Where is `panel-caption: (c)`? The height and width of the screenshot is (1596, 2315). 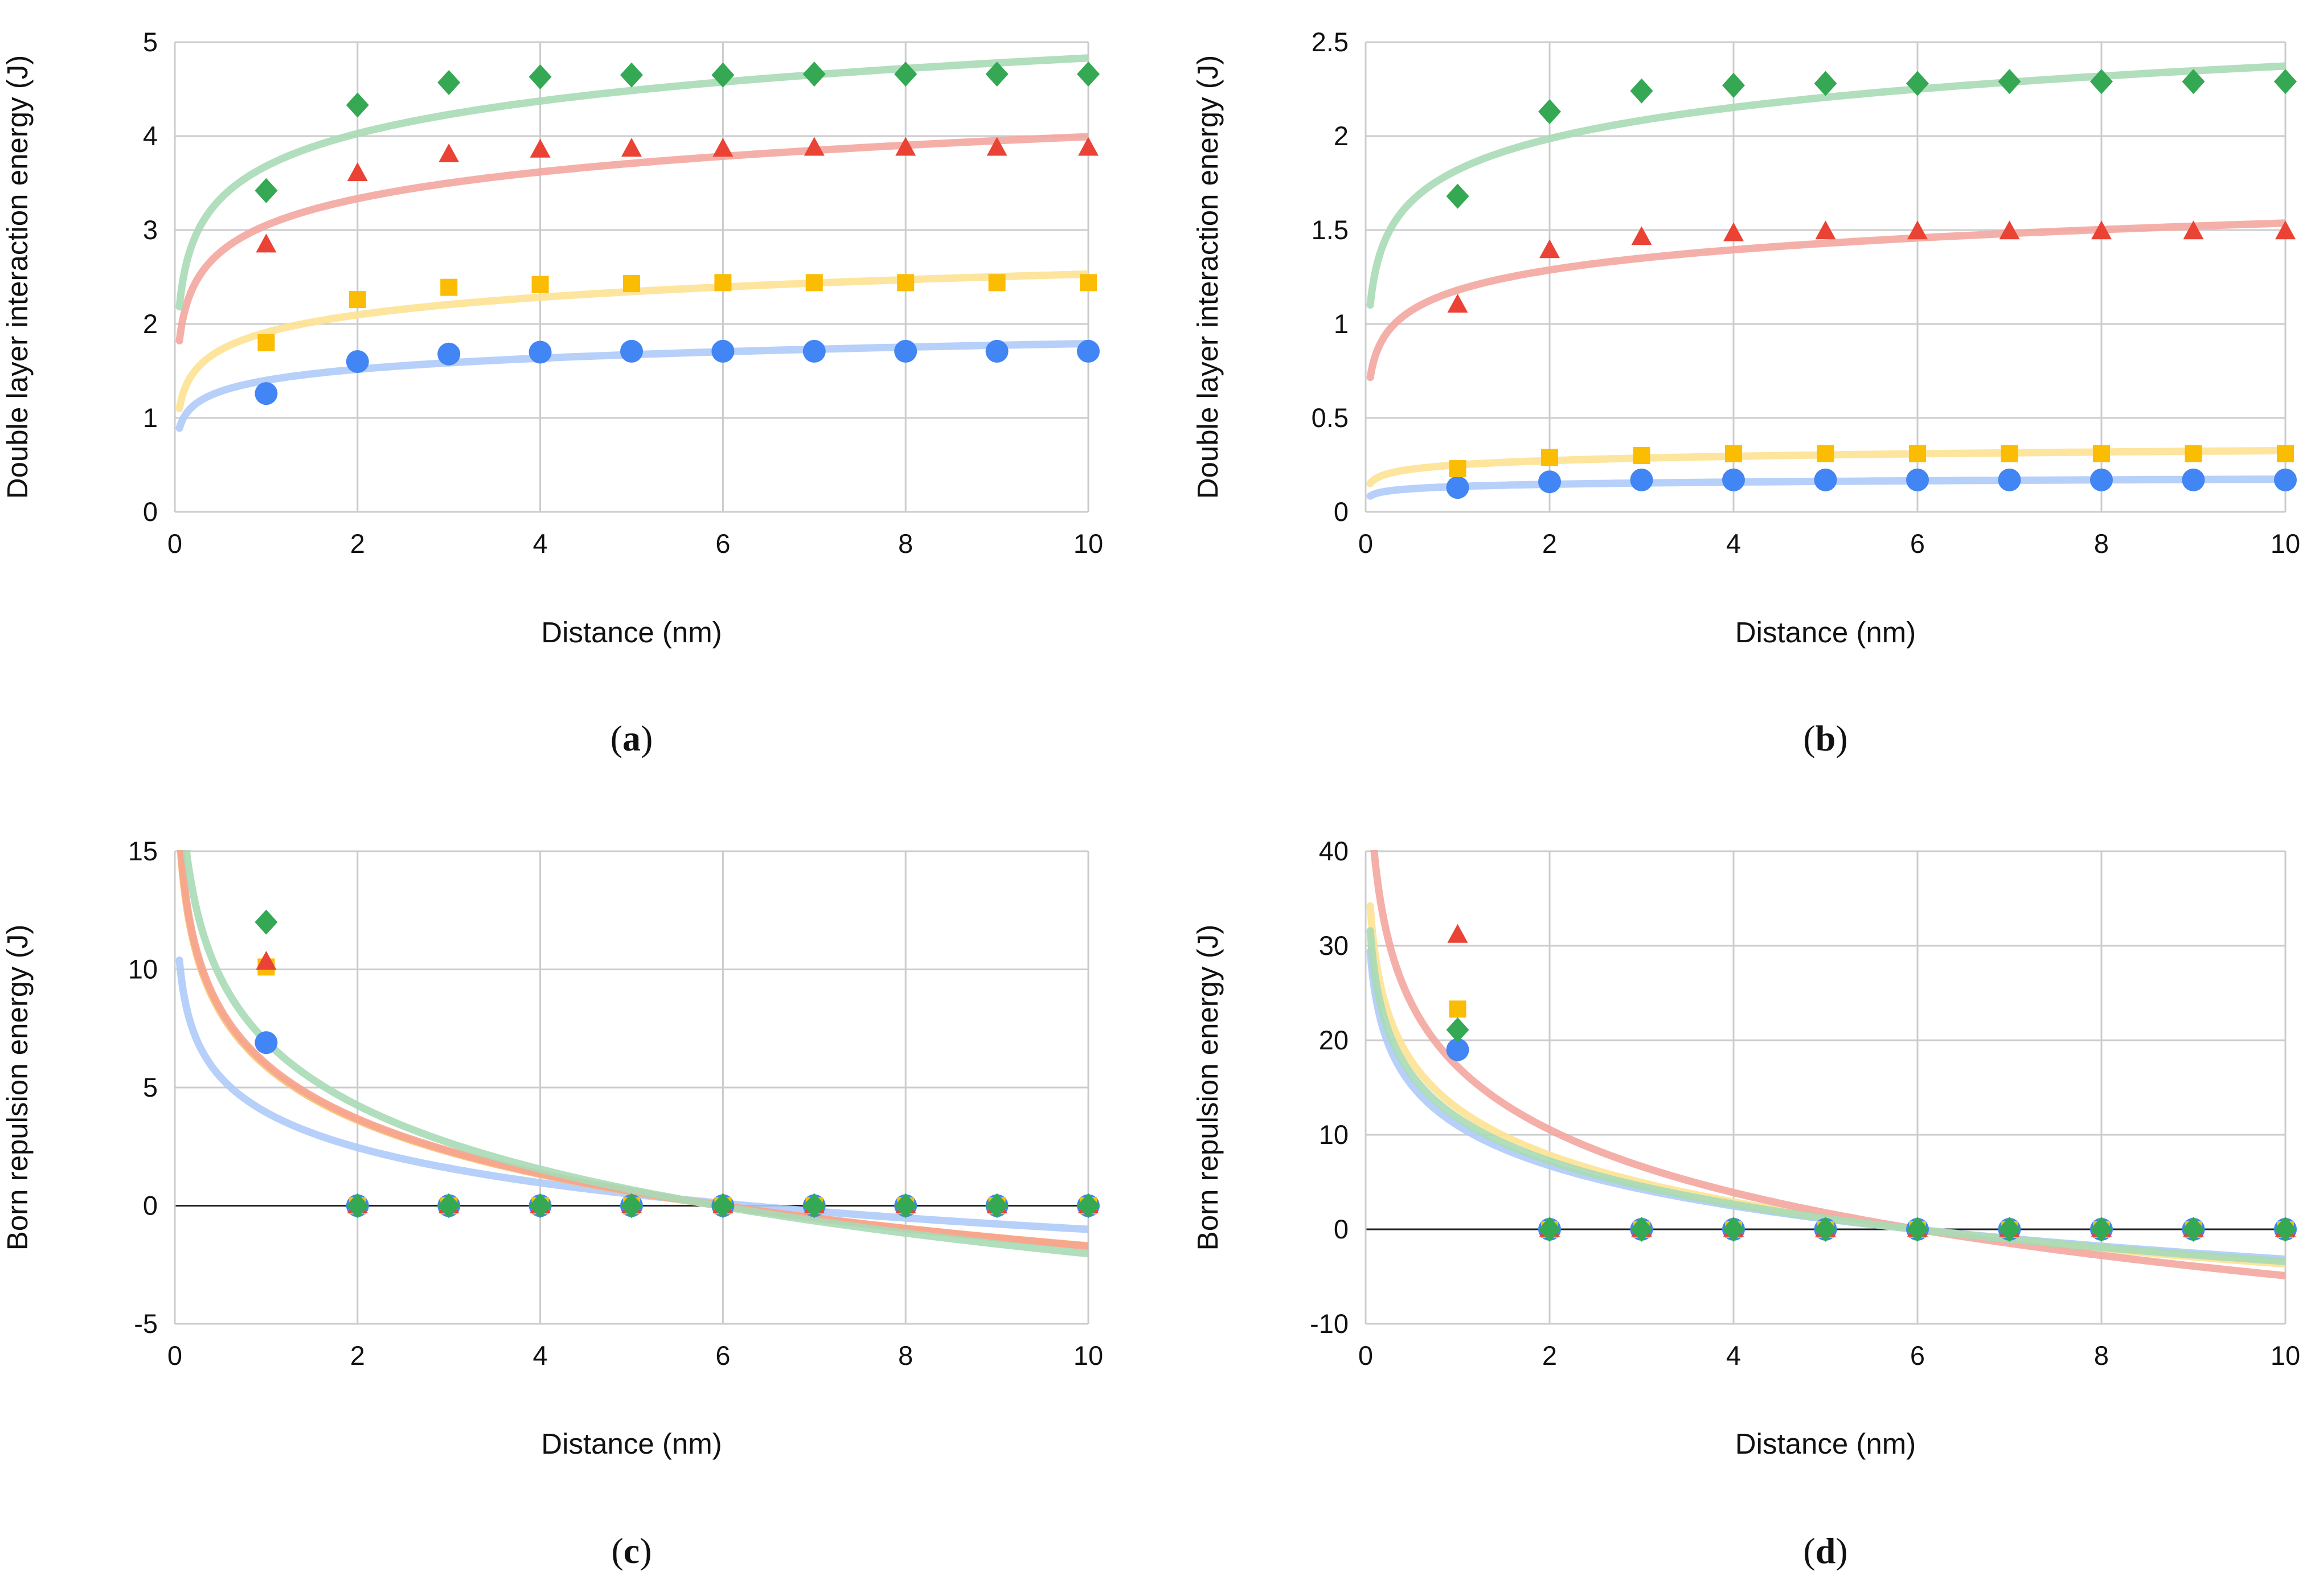 panel-caption: (c) is located at coordinates (631, 1551).